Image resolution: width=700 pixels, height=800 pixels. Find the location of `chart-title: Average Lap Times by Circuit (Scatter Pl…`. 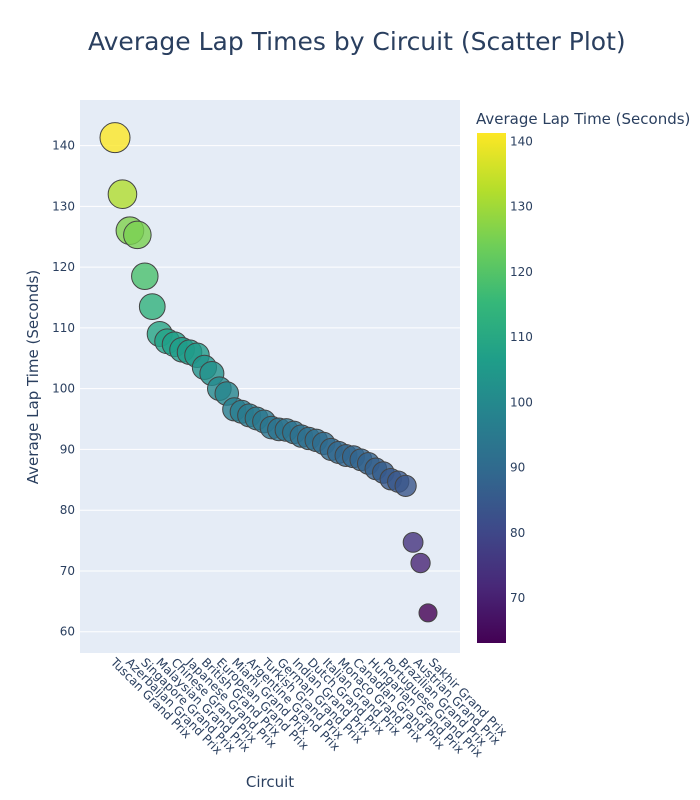

chart-title: Average Lap Times by Circuit (Scatter Pl… is located at coordinates (357, 41).